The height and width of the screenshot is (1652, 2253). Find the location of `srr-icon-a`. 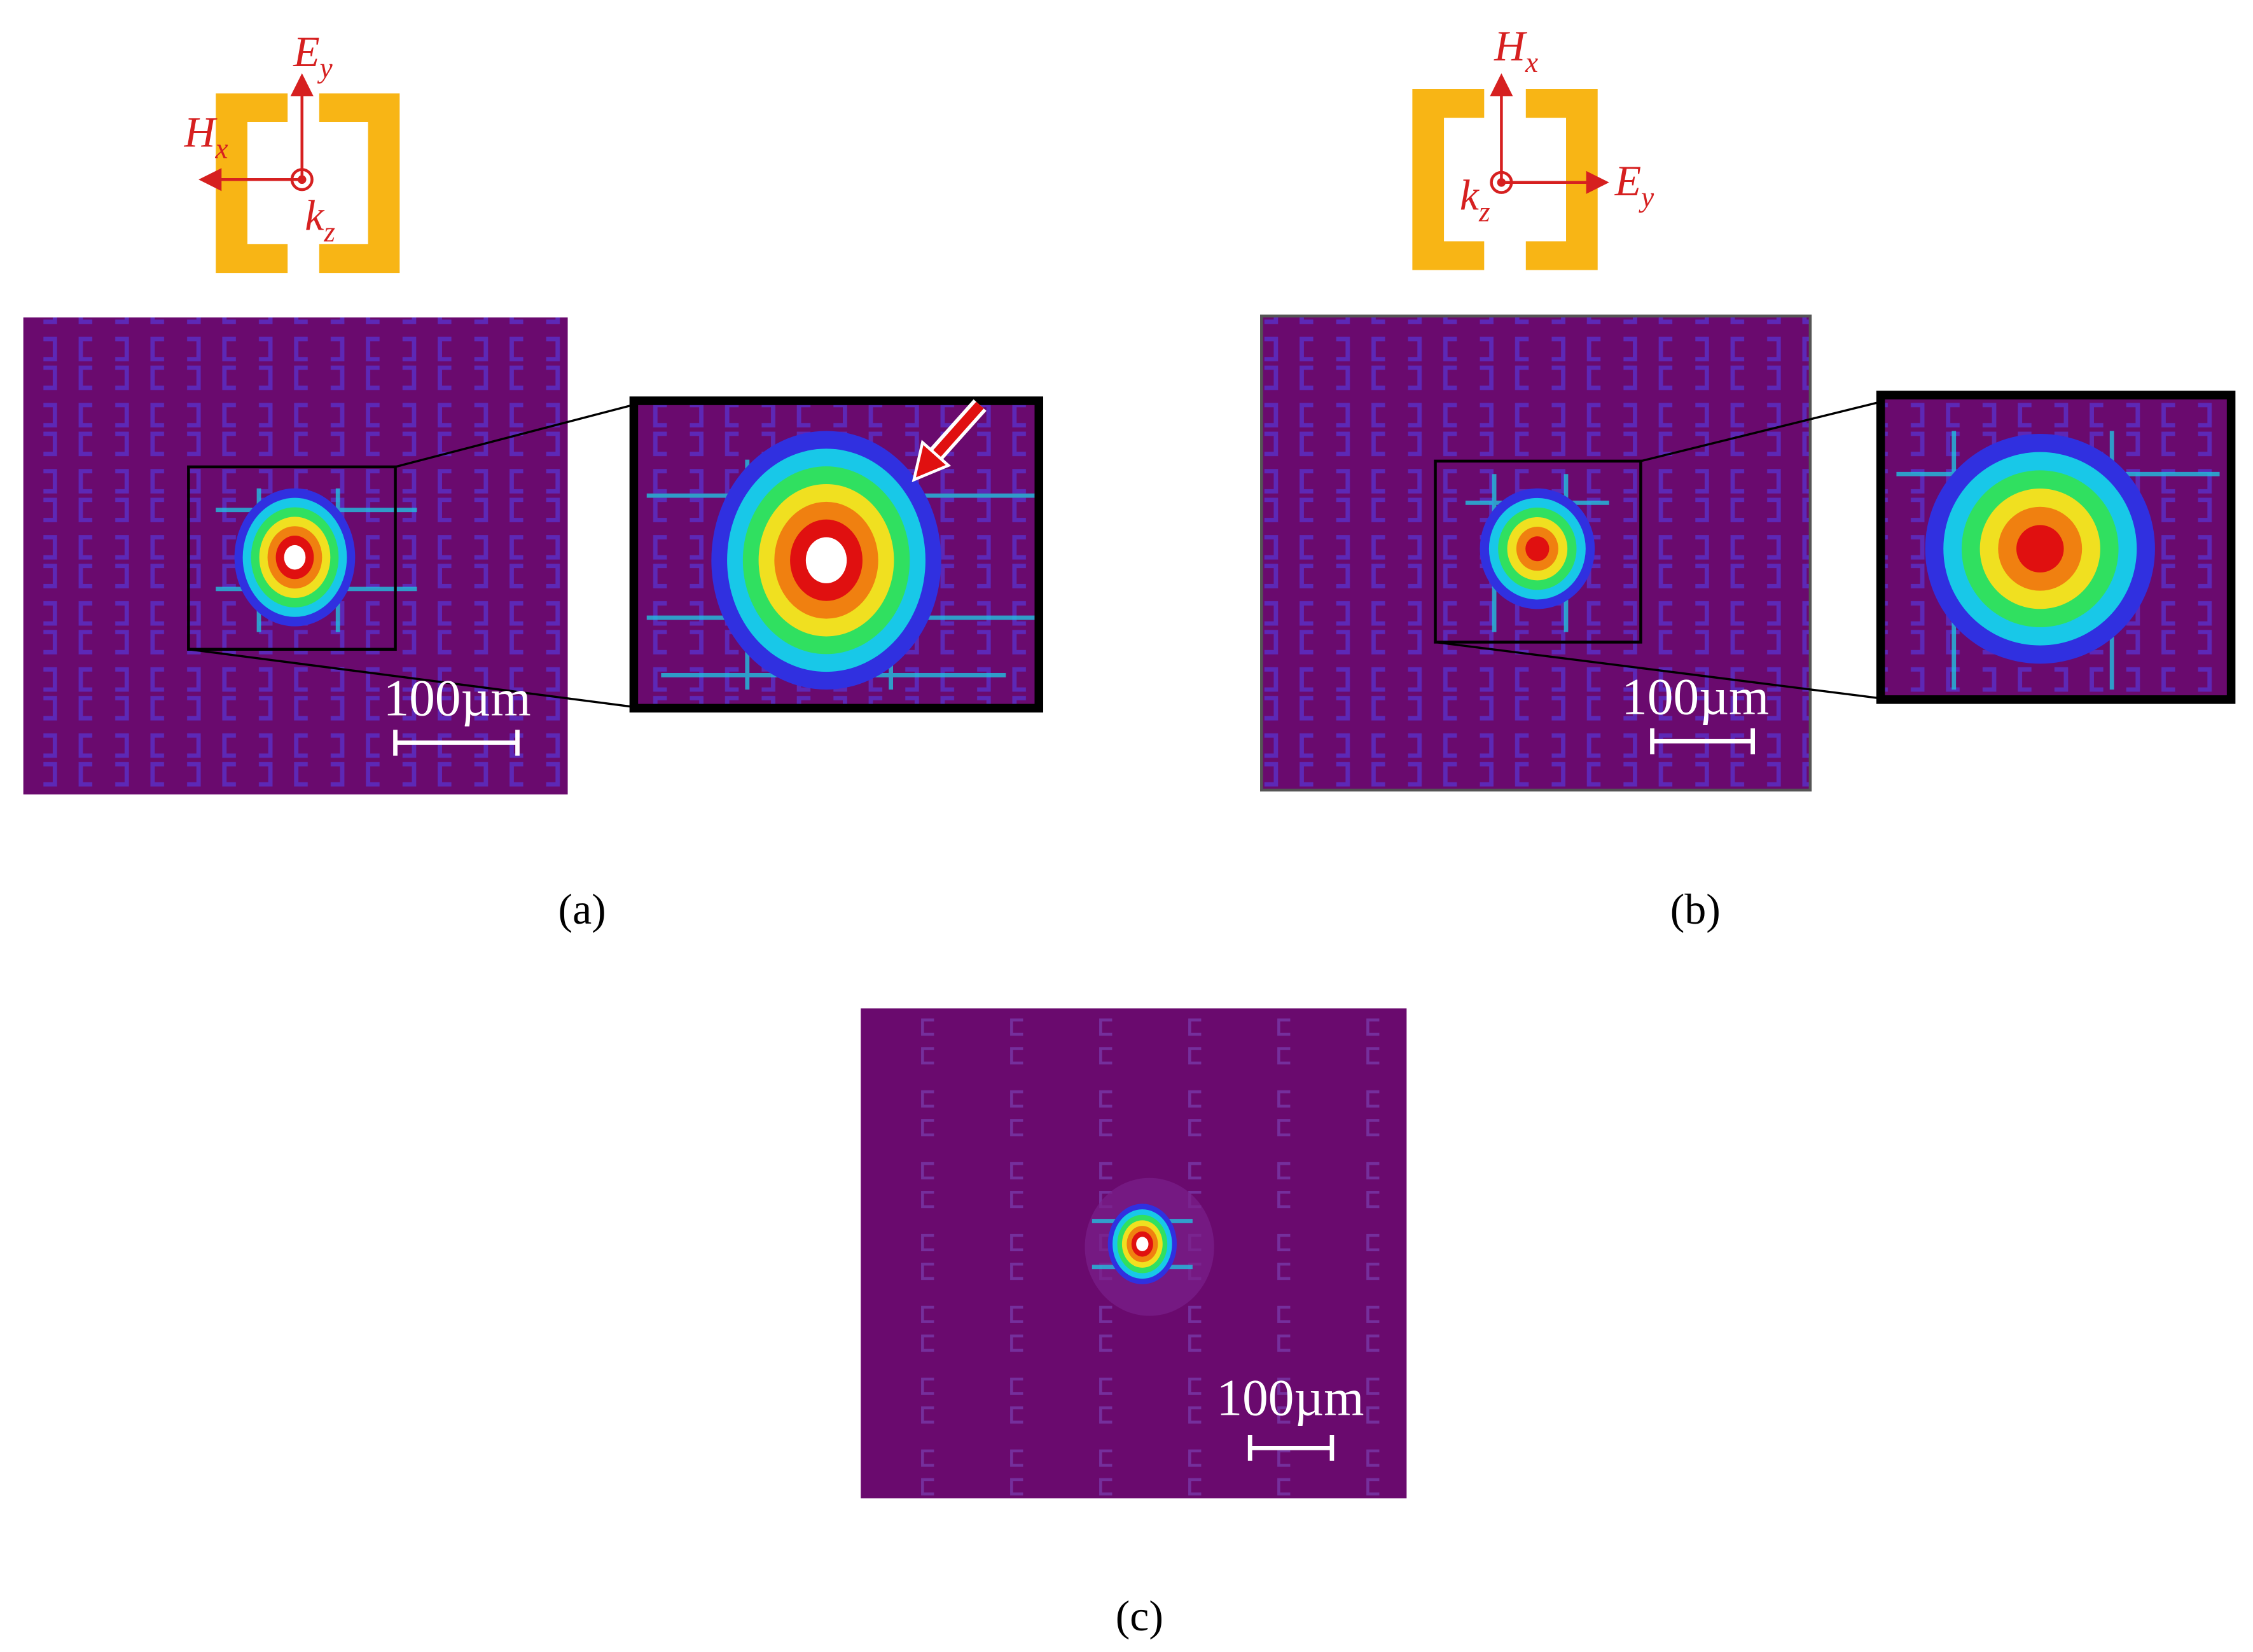

srr-icon-a is located at coordinates (299, 174).